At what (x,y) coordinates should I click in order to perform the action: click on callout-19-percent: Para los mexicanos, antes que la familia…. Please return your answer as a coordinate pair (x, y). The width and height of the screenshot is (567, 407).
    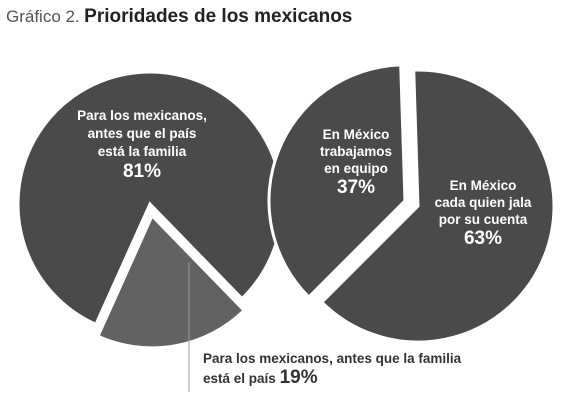
    Looking at the image, I should click on (373, 368).